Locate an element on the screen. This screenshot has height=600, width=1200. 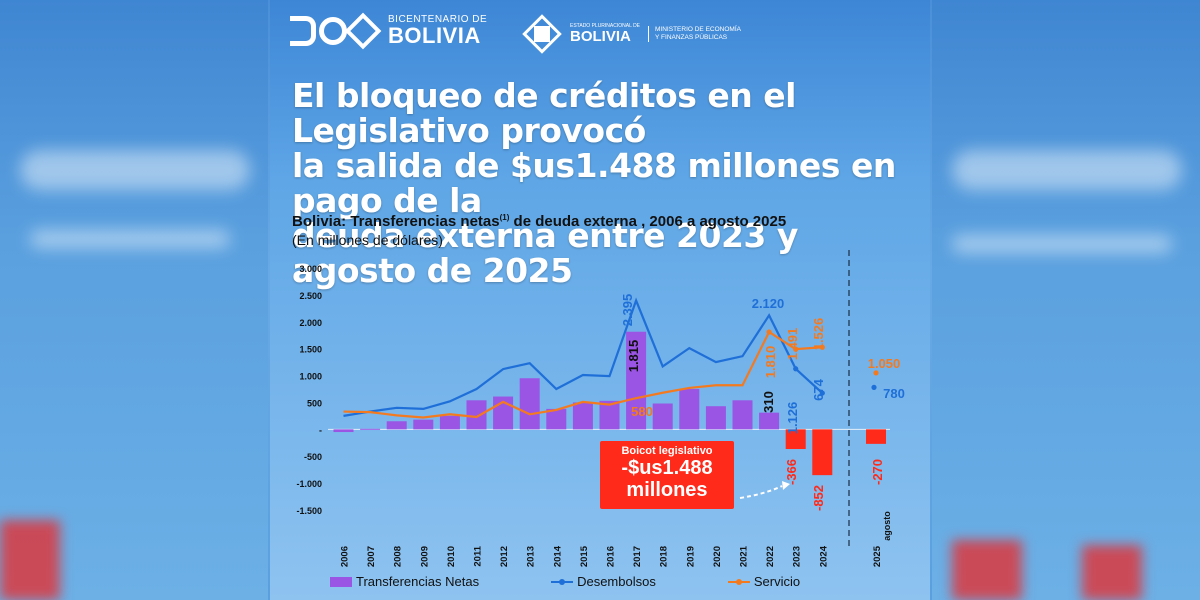
callout-arrow is located at coordinates (761, 492).